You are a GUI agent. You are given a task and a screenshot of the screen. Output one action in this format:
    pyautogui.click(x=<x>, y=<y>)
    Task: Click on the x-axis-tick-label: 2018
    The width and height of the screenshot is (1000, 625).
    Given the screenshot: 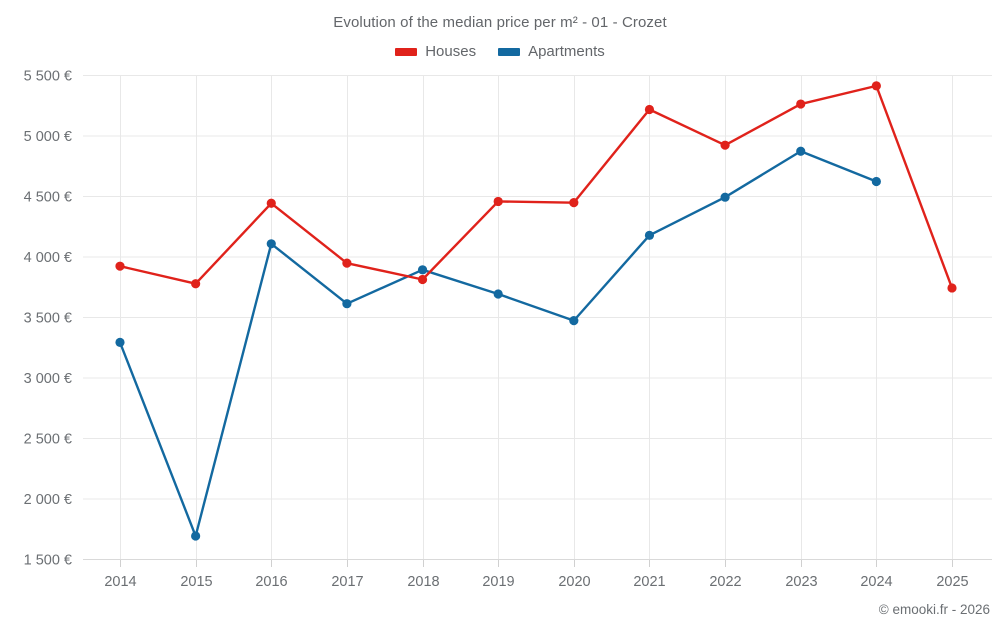 What is the action you would take?
    pyautogui.click(x=423, y=582)
    